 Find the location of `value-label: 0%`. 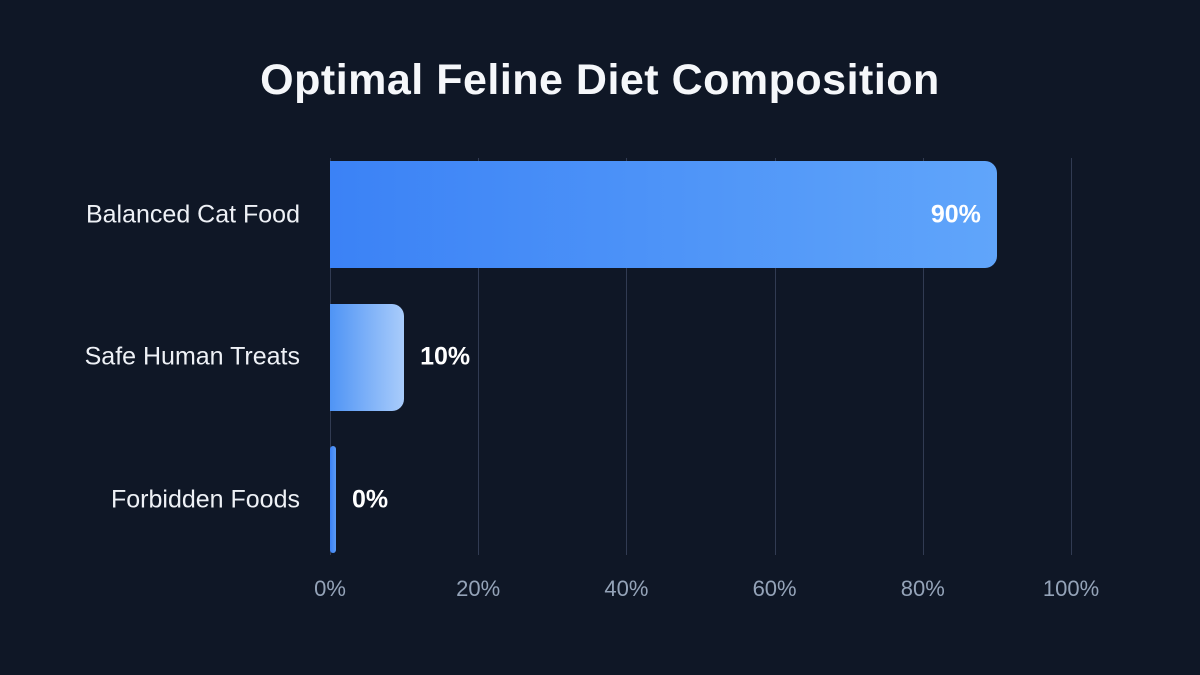

value-label: 0% is located at coordinates (370, 499).